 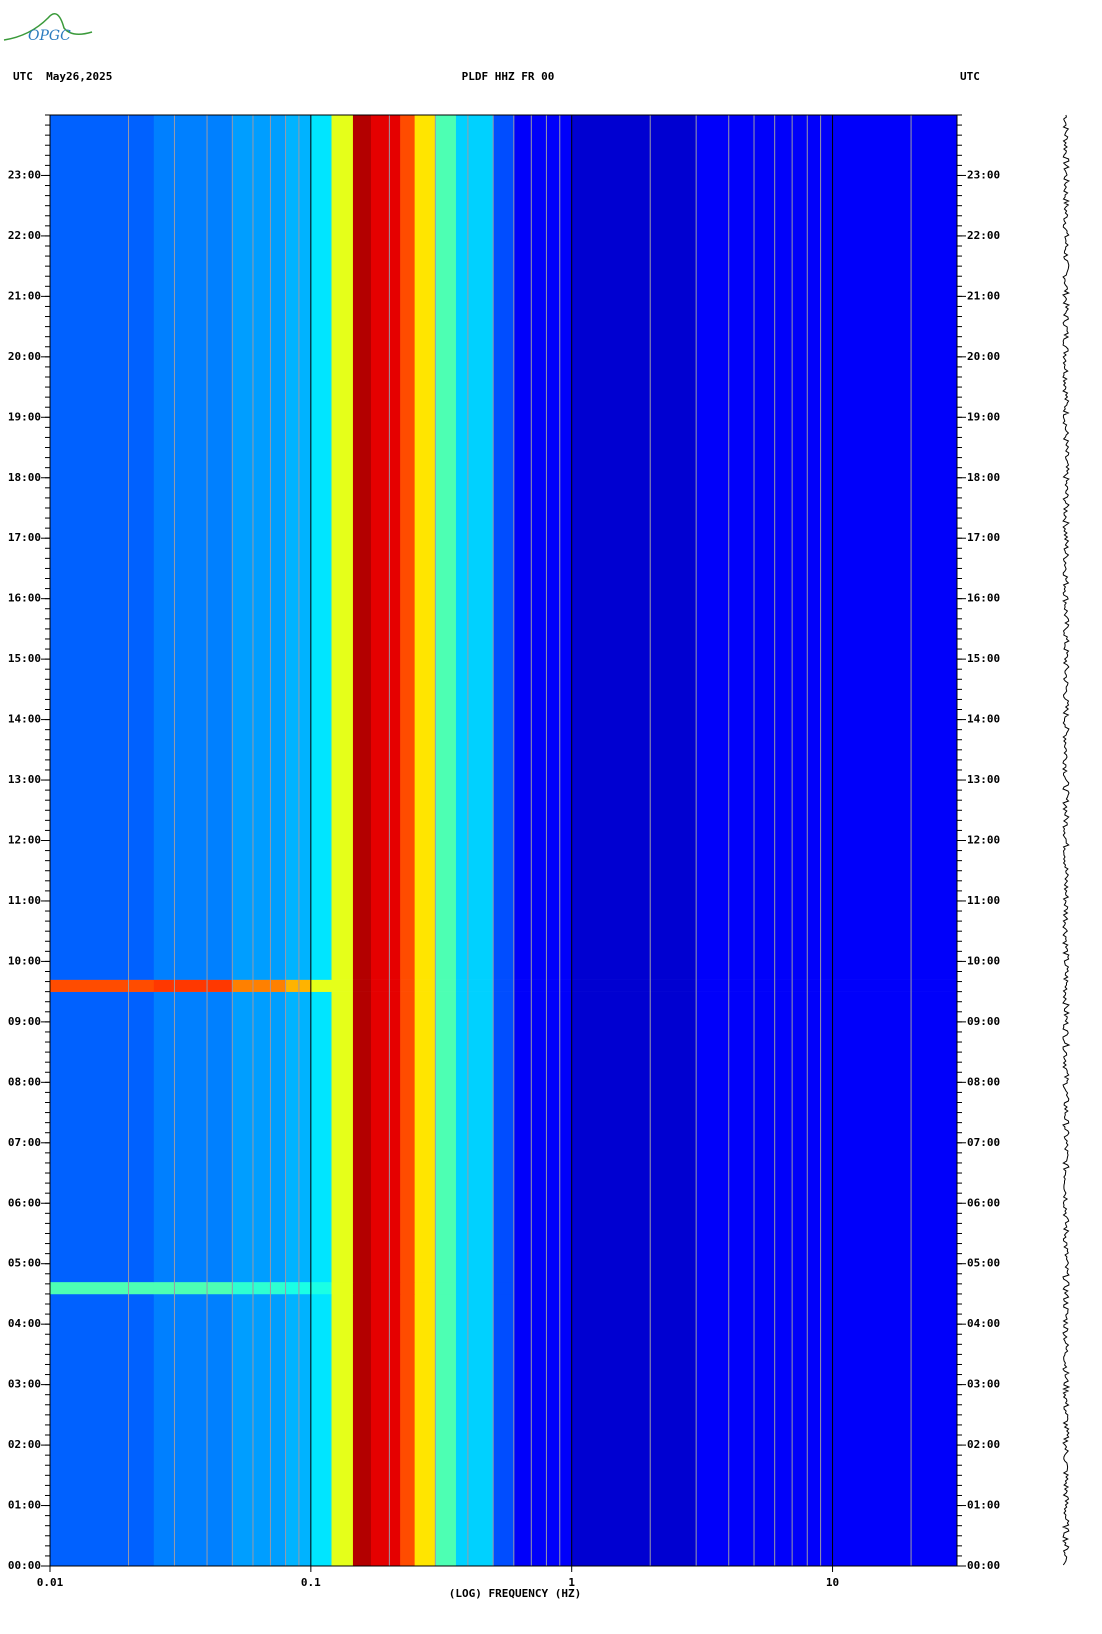 I want to click on y-tick-label-left: 17:00, so click(x=24, y=537).